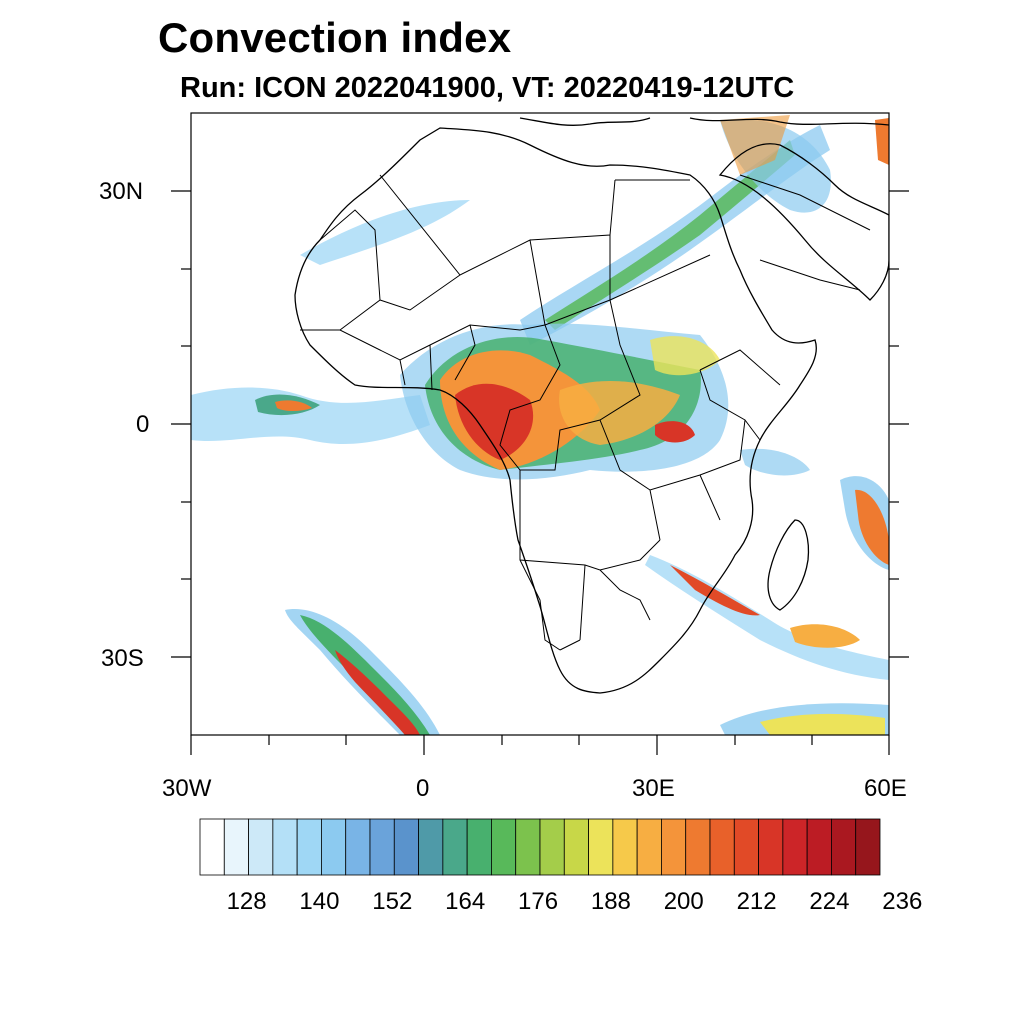 This screenshot has width=1024, height=1024. Describe the element at coordinates (805, 232) in the screenshot. I see `border-arabia` at that location.